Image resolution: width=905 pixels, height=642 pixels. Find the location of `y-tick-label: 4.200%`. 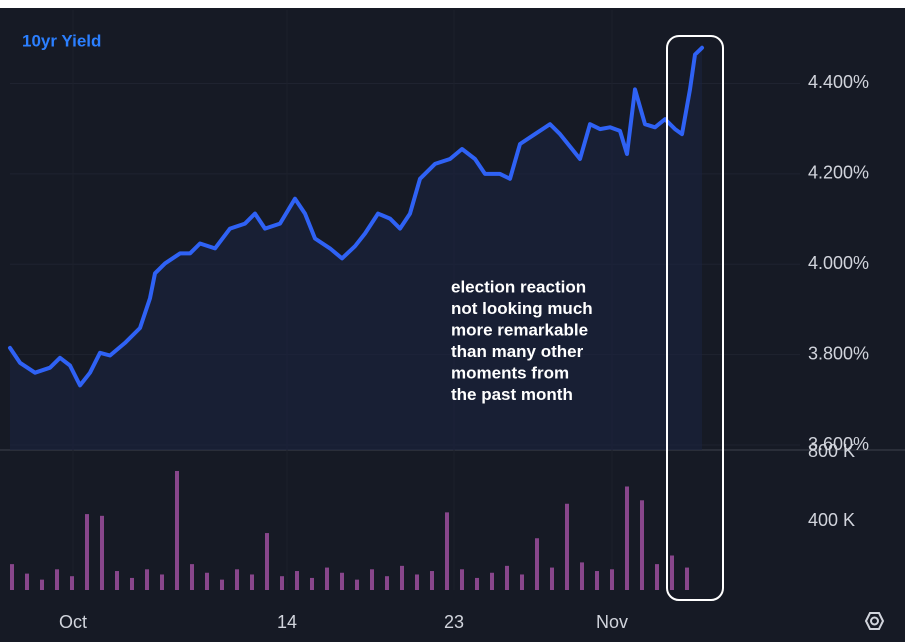

y-tick-label: 4.200% is located at coordinates (838, 173).